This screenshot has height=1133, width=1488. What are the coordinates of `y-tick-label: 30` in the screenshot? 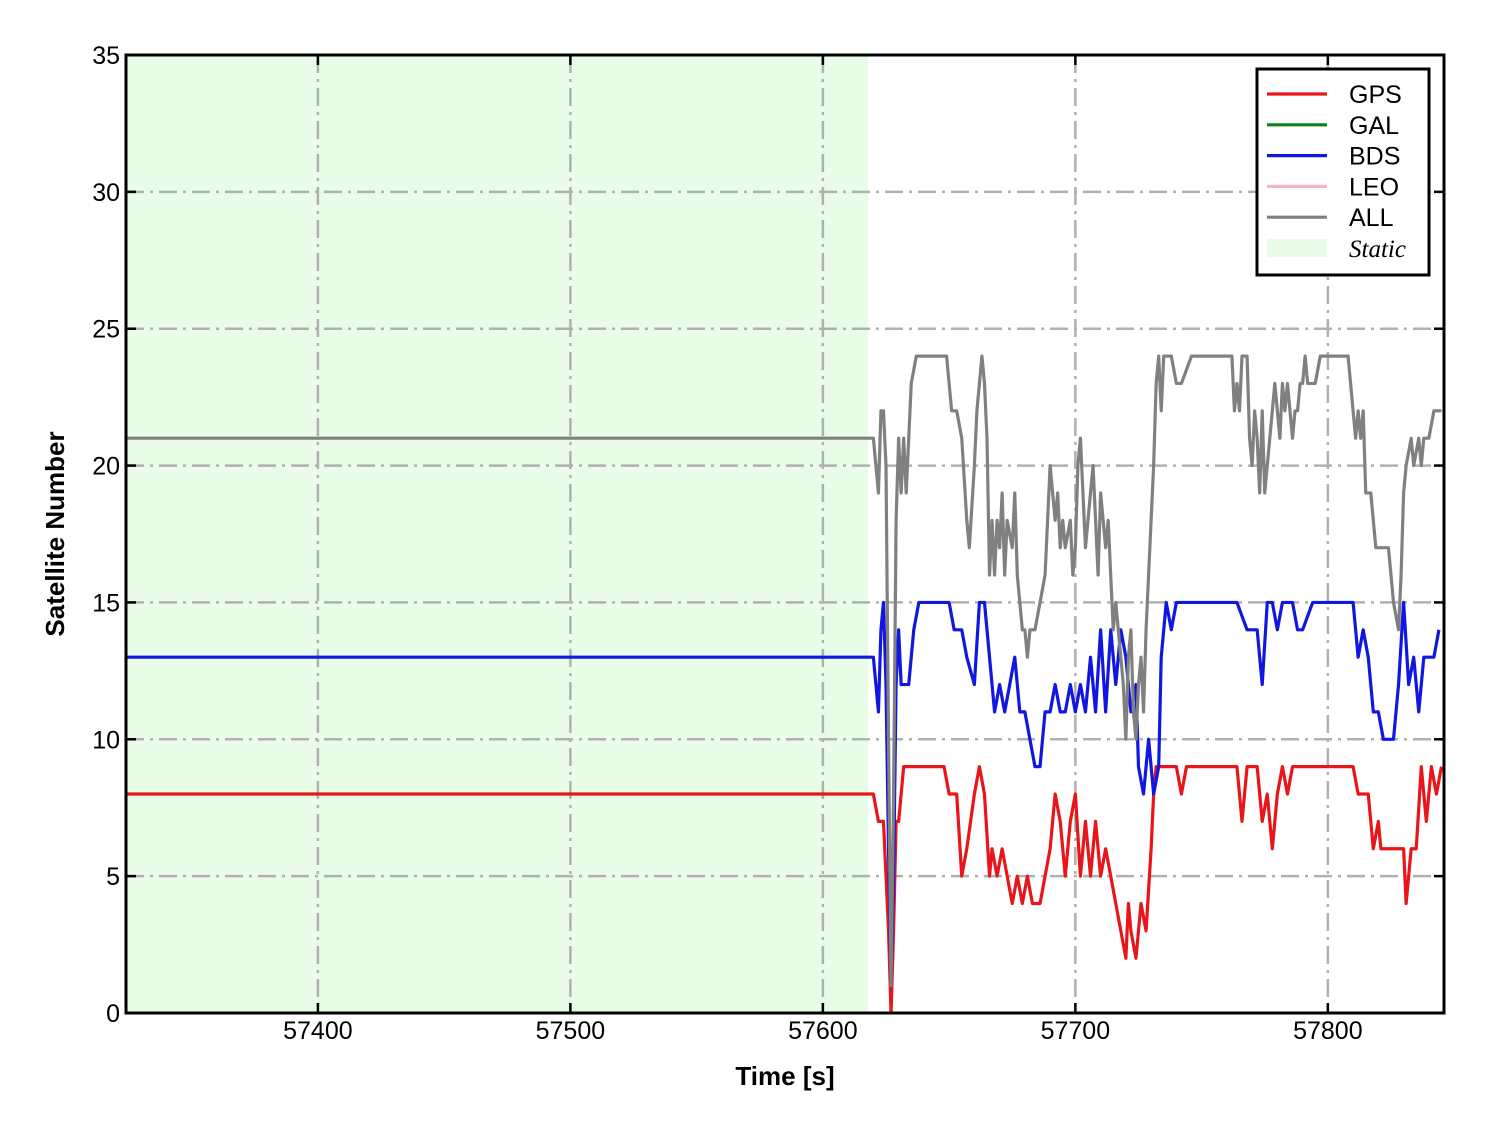 It's located at (106, 193).